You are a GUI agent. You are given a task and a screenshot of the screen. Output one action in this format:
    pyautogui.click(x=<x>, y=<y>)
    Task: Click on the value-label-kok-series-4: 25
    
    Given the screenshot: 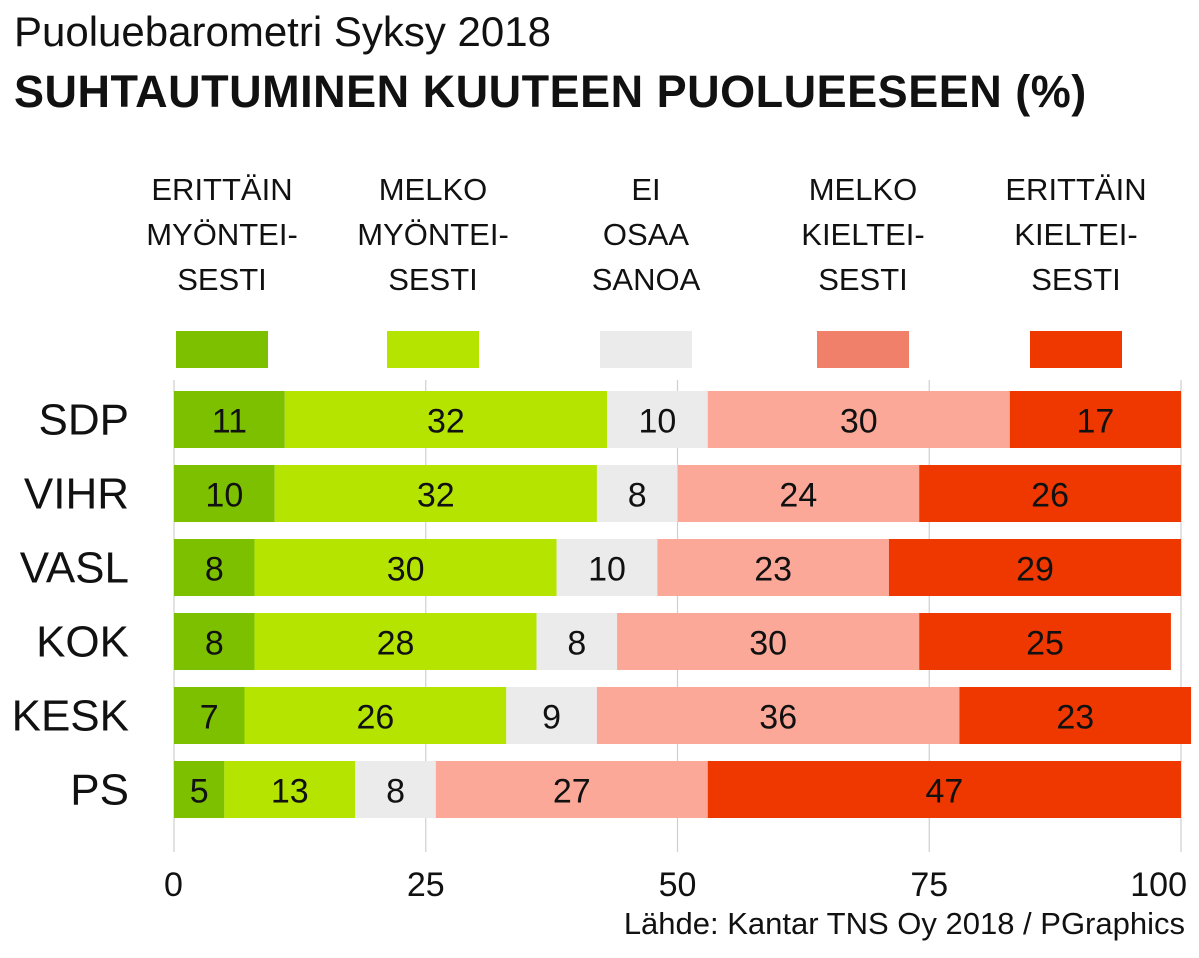 What is the action you would take?
    pyautogui.click(x=1045, y=644)
    